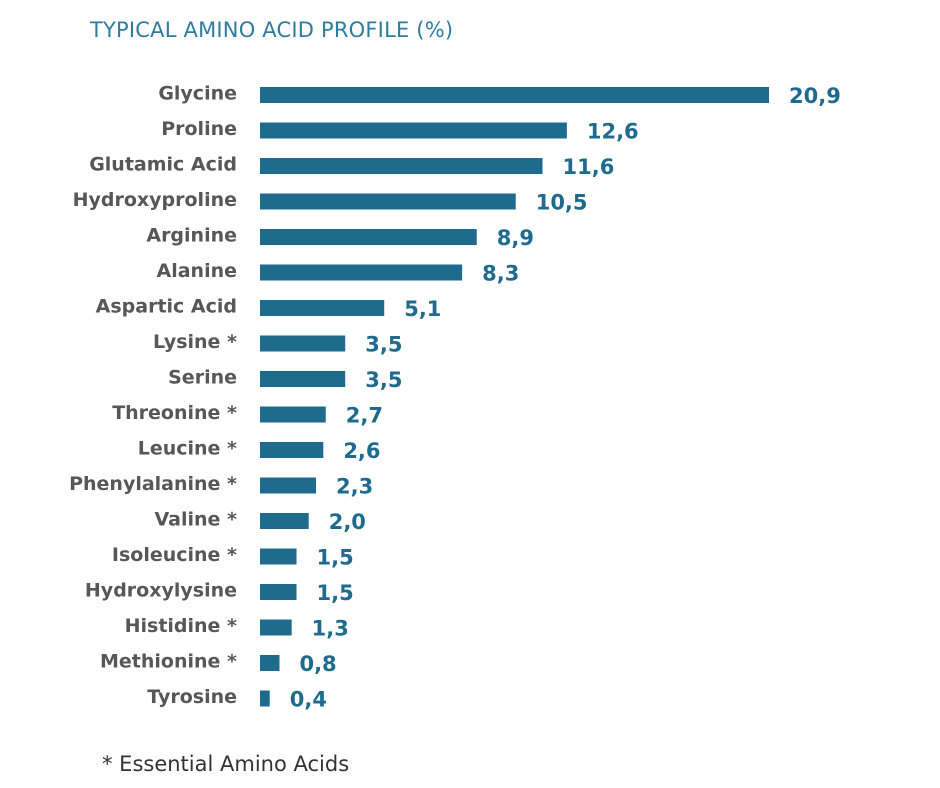  Describe the element at coordinates (317, 664) in the screenshot. I see `value-label: 0,8` at that location.